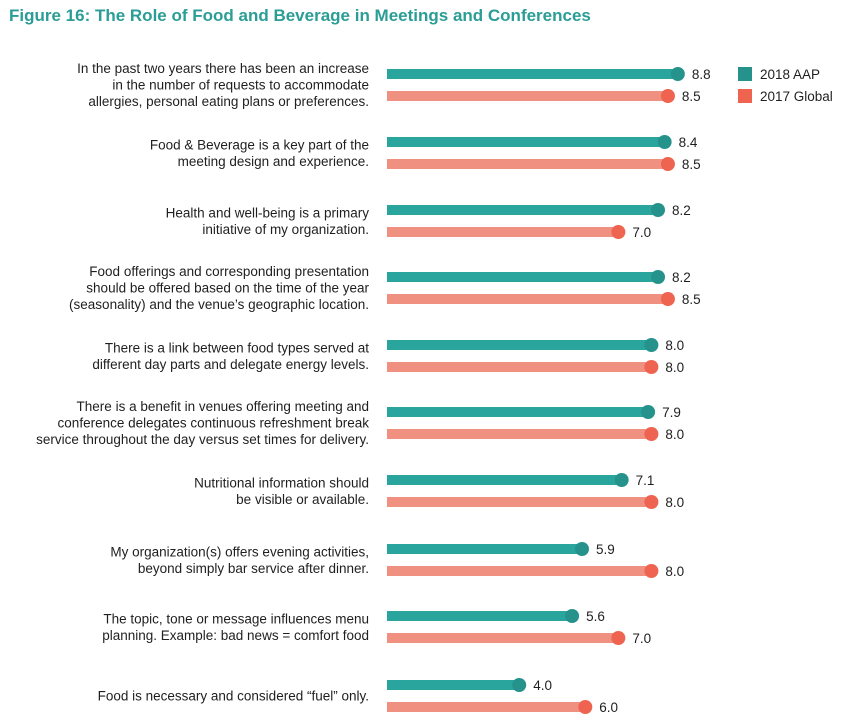  I want to click on data-label: 7.9, so click(671, 412).